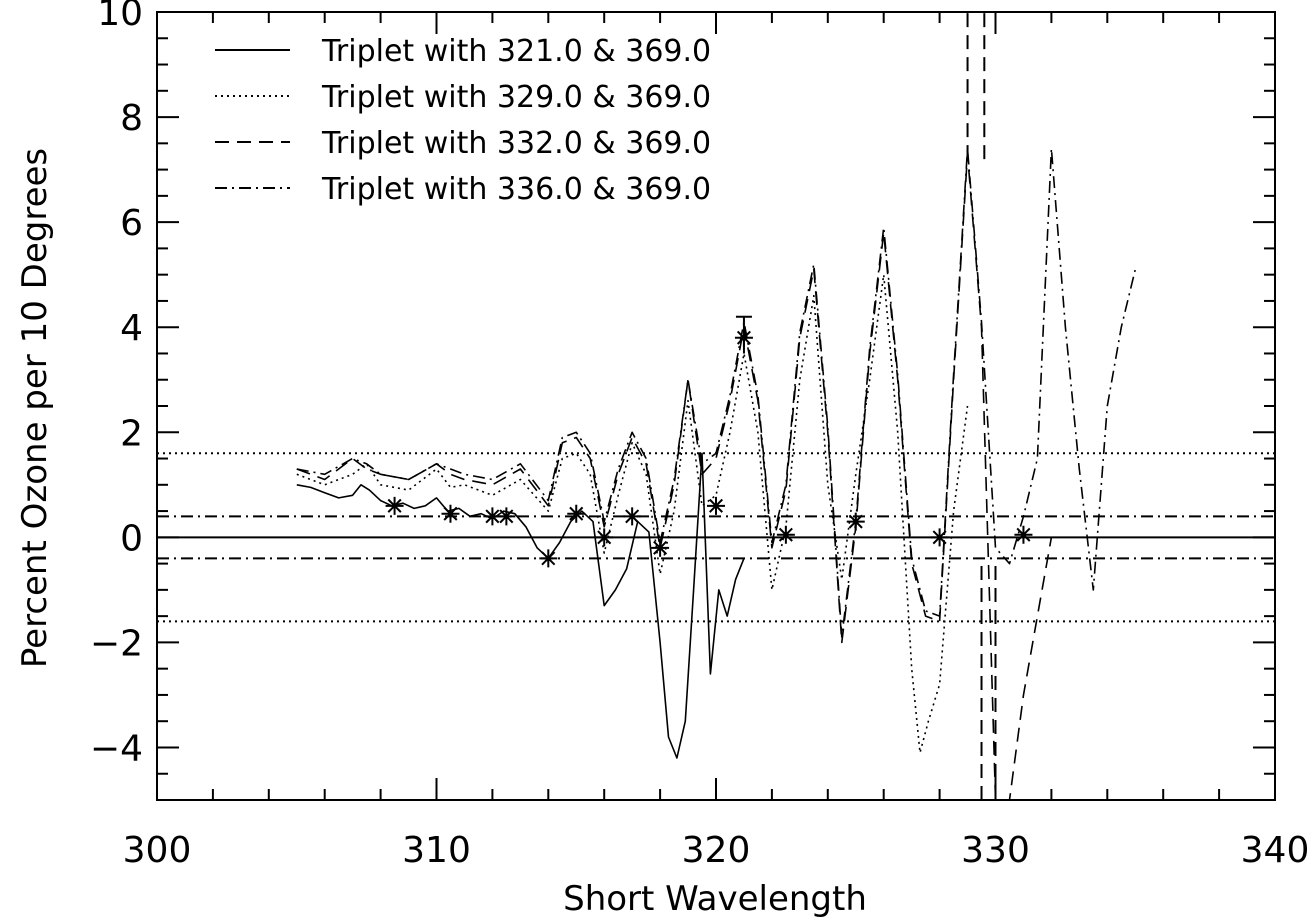 The image size is (1314, 922). What do you see at coordinates (131, 223) in the screenshot?
I see `y-tick-label: 6` at bounding box center [131, 223].